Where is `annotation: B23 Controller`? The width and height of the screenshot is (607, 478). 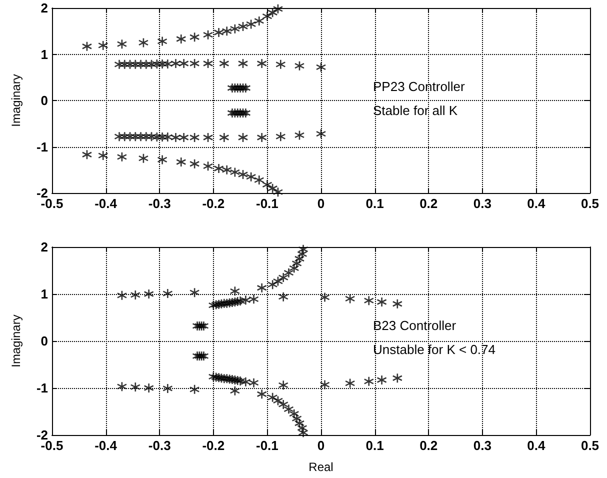
annotation: B23 Controller is located at coordinates (415, 325).